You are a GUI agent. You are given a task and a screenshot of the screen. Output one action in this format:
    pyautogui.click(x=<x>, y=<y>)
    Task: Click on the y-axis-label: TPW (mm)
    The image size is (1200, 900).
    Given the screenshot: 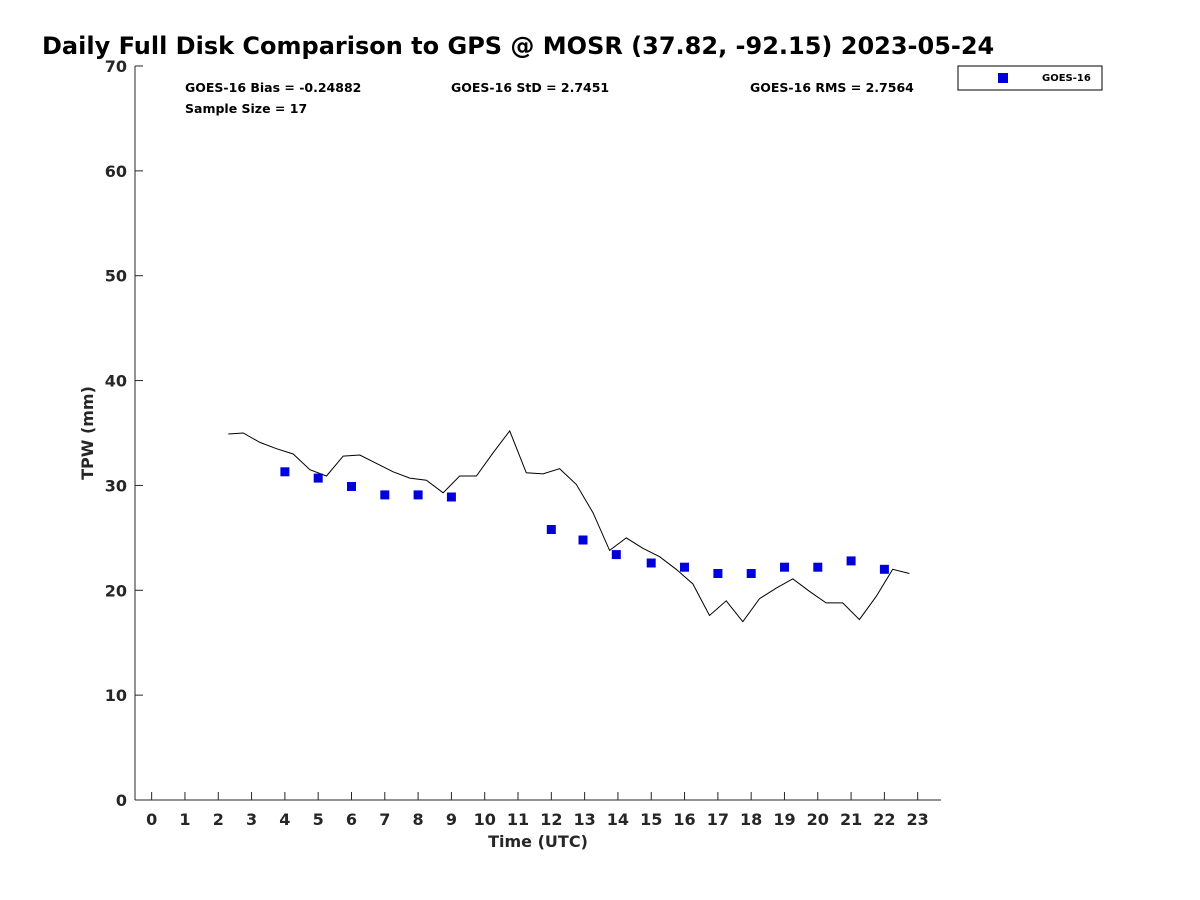 What is the action you would take?
    pyautogui.click(x=87, y=433)
    